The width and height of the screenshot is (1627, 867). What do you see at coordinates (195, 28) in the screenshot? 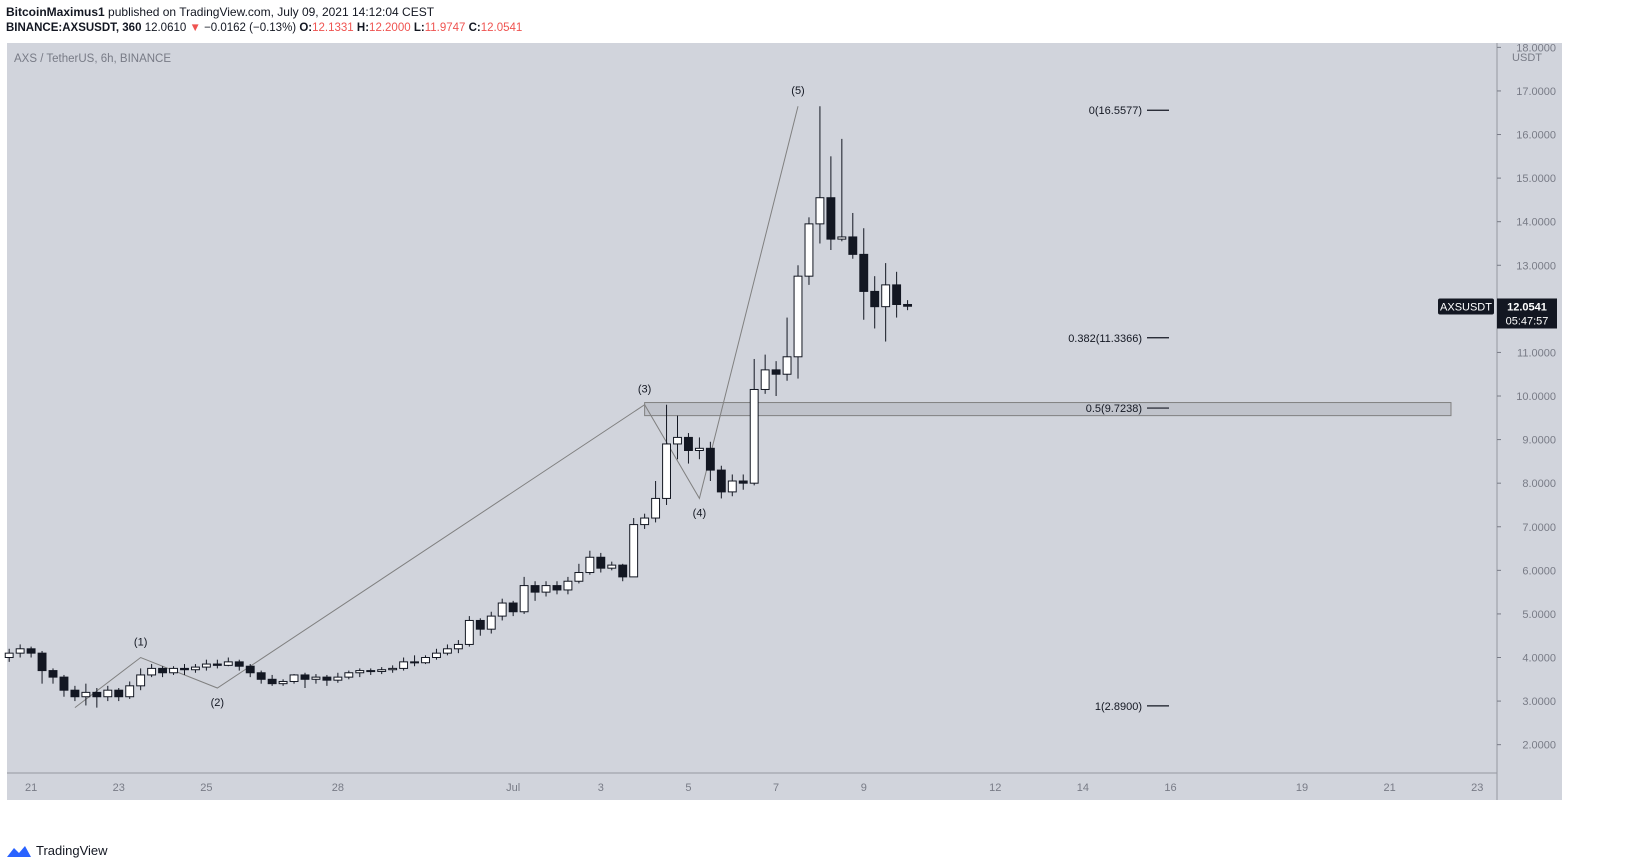
I see `down-triangle-icon: ▼` at bounding box center [195, 28].